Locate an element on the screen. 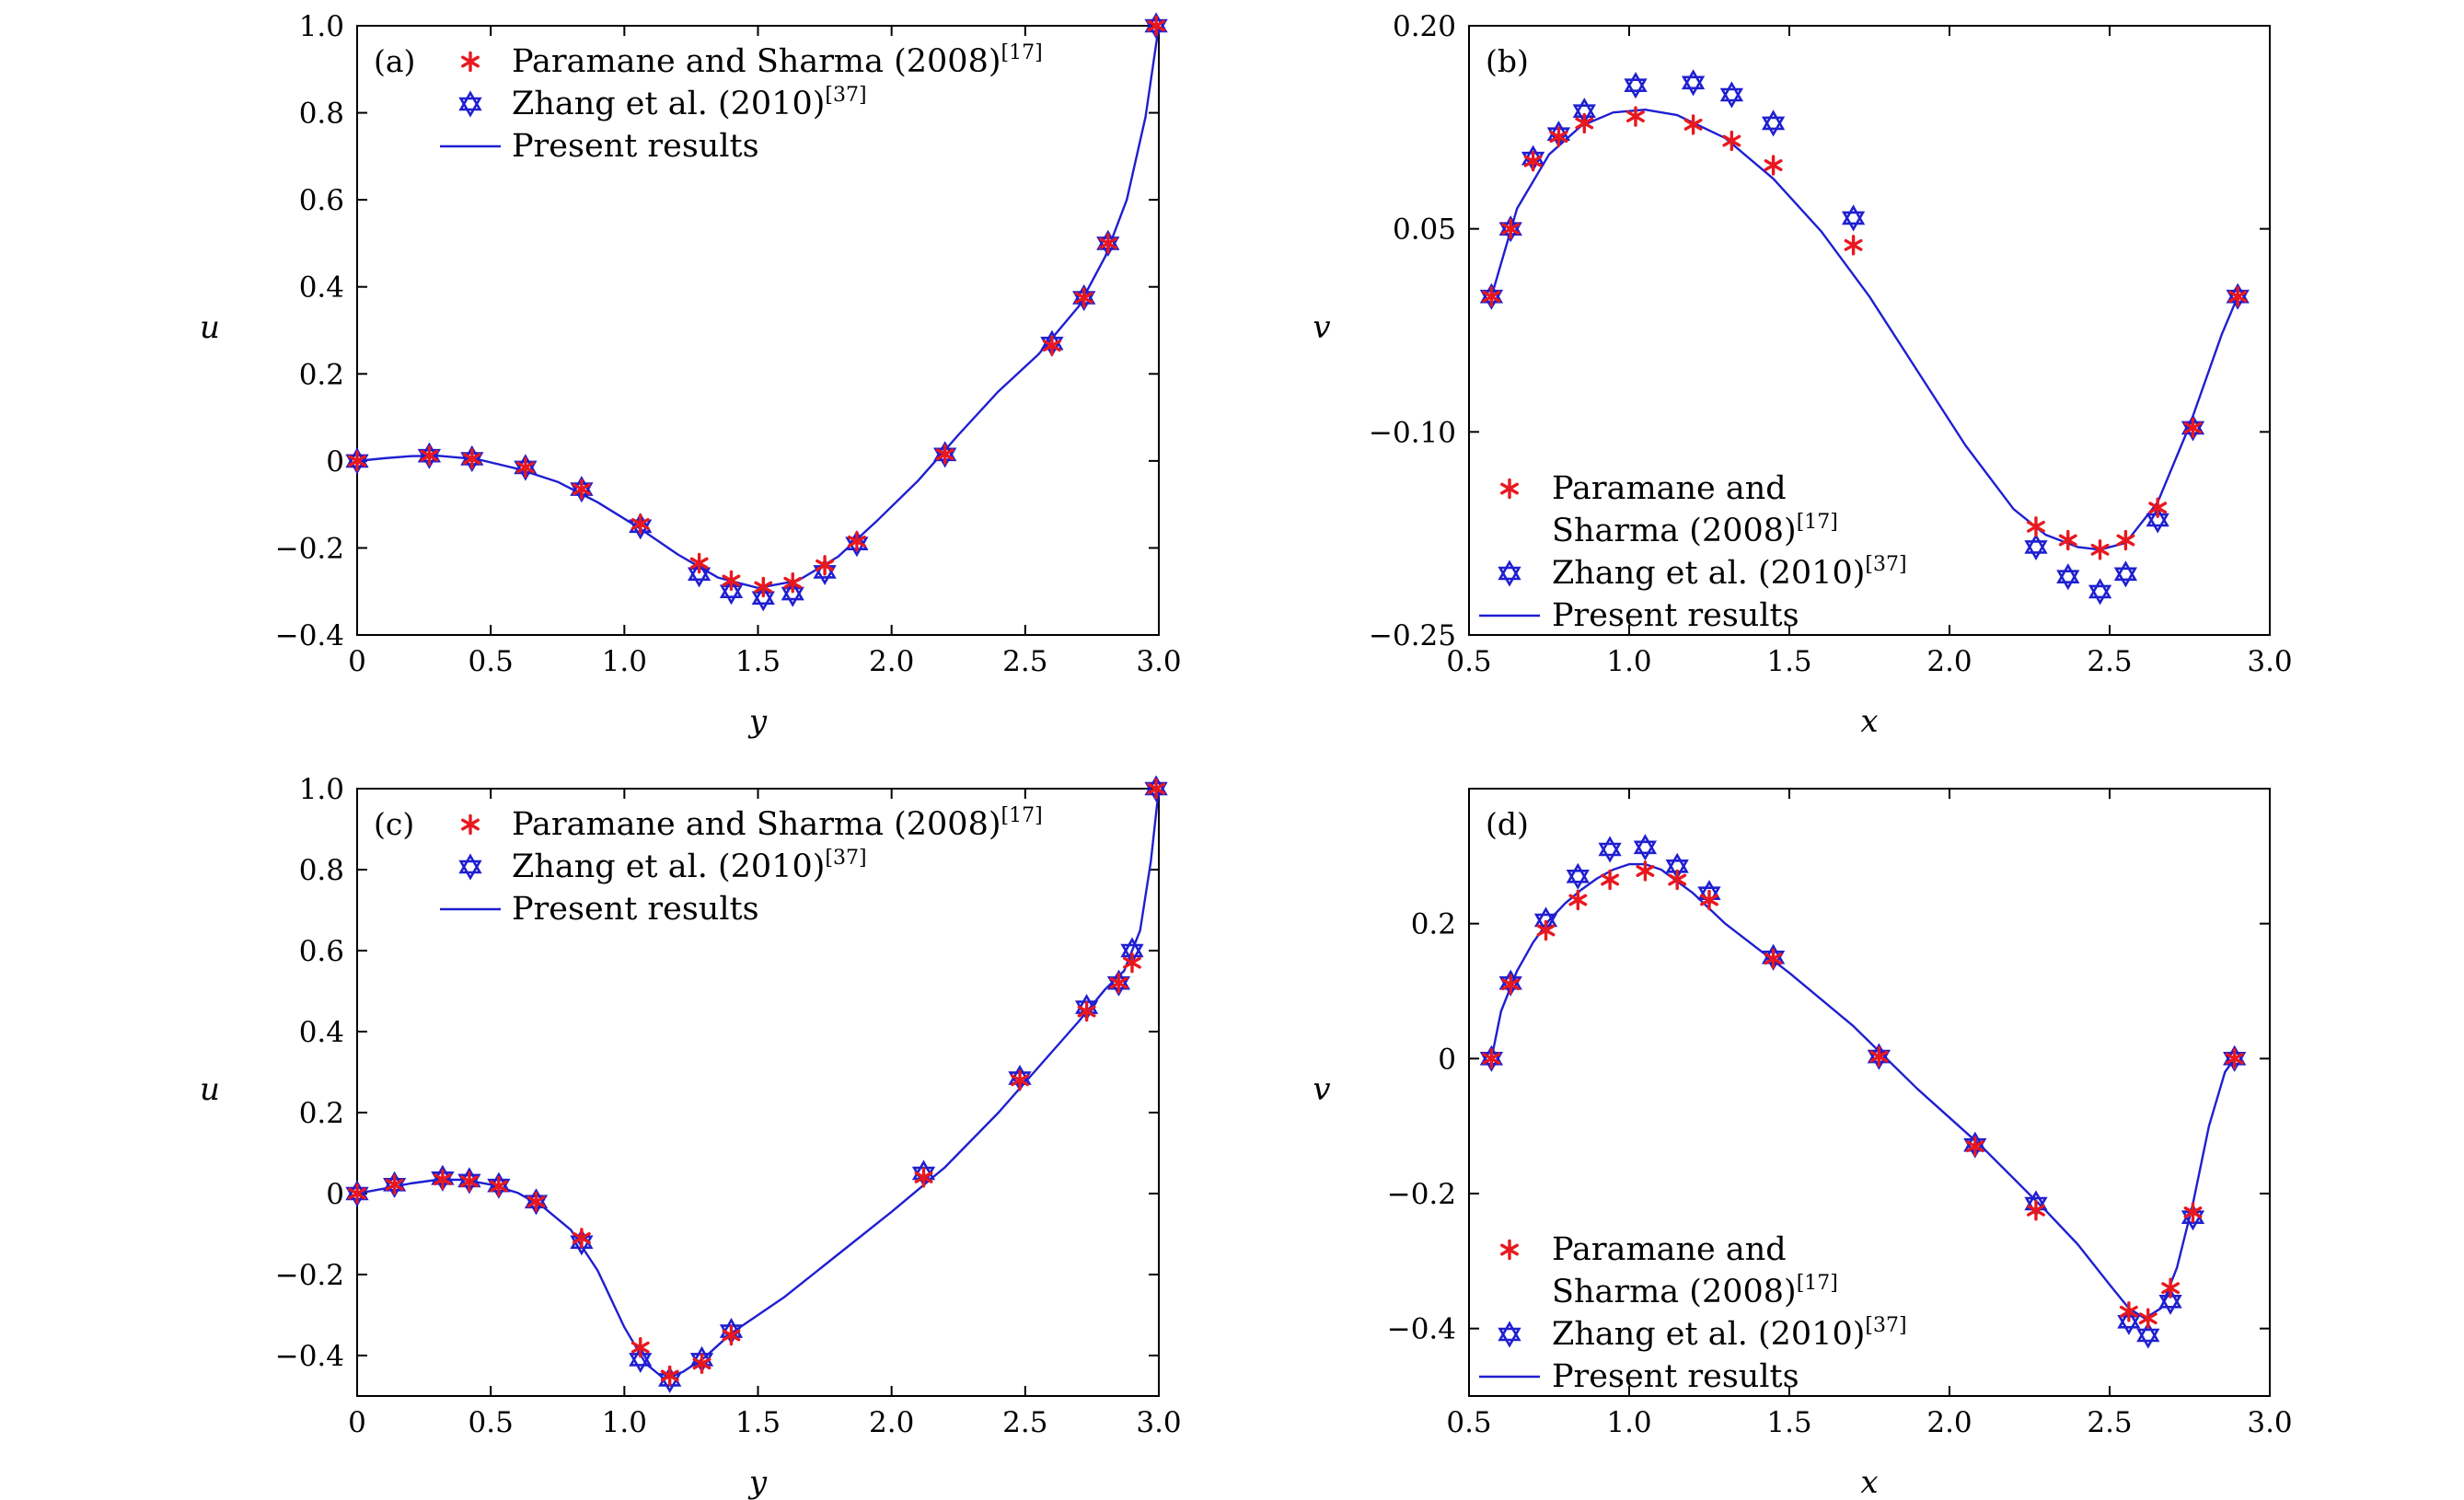 The width and height of the screenshot is (2464, 1500). x-tick-label: 2.0 is located at coordinates (1949, 661).